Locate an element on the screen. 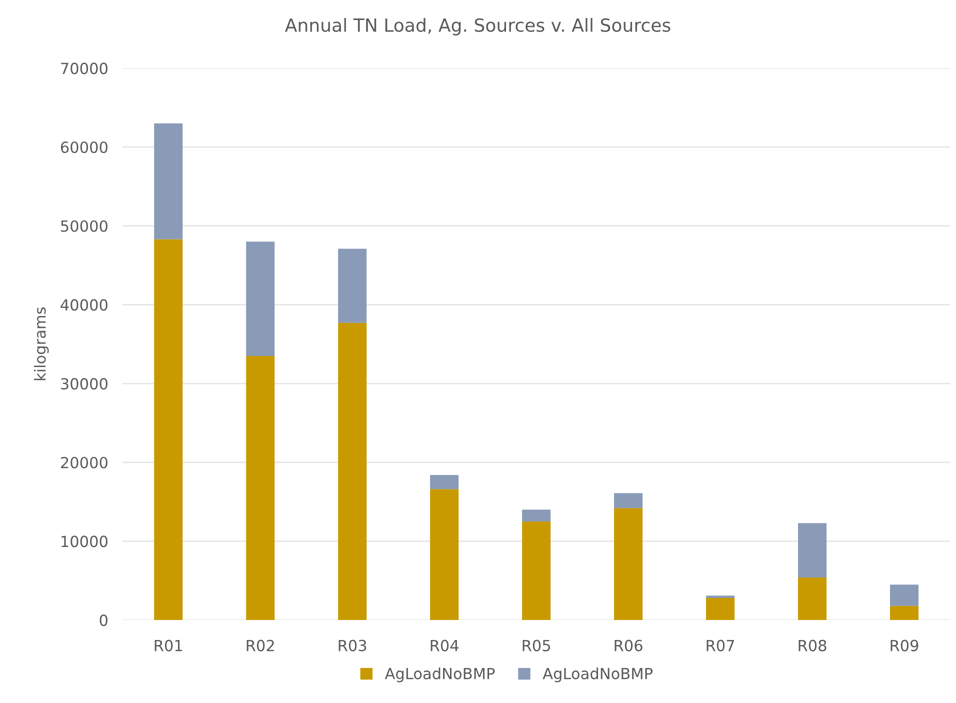  y-tick-label: 70000 is located at coordinates (84, 68).